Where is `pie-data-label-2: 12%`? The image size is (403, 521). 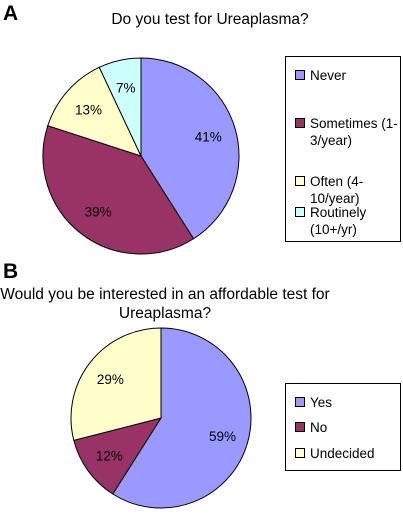 pie-data-label-2: 12% is located at coordinates (109, 456).